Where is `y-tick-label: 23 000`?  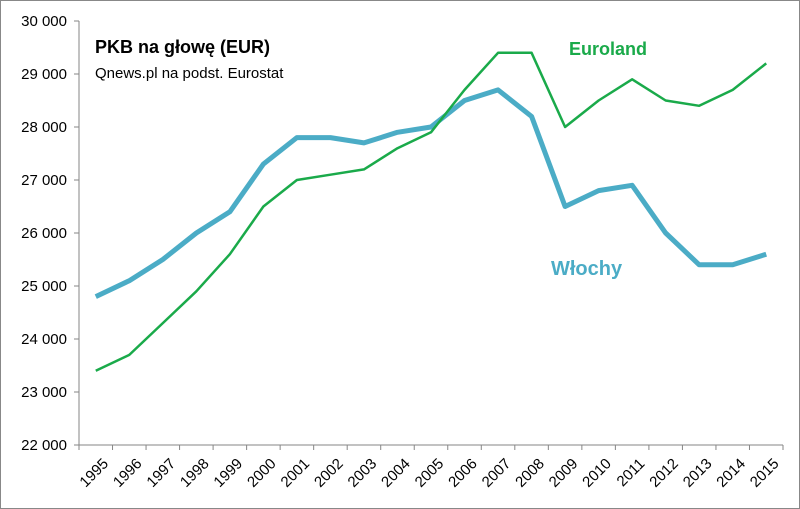
y-tick-label: 23 000 is located at coordinates (44, 392).